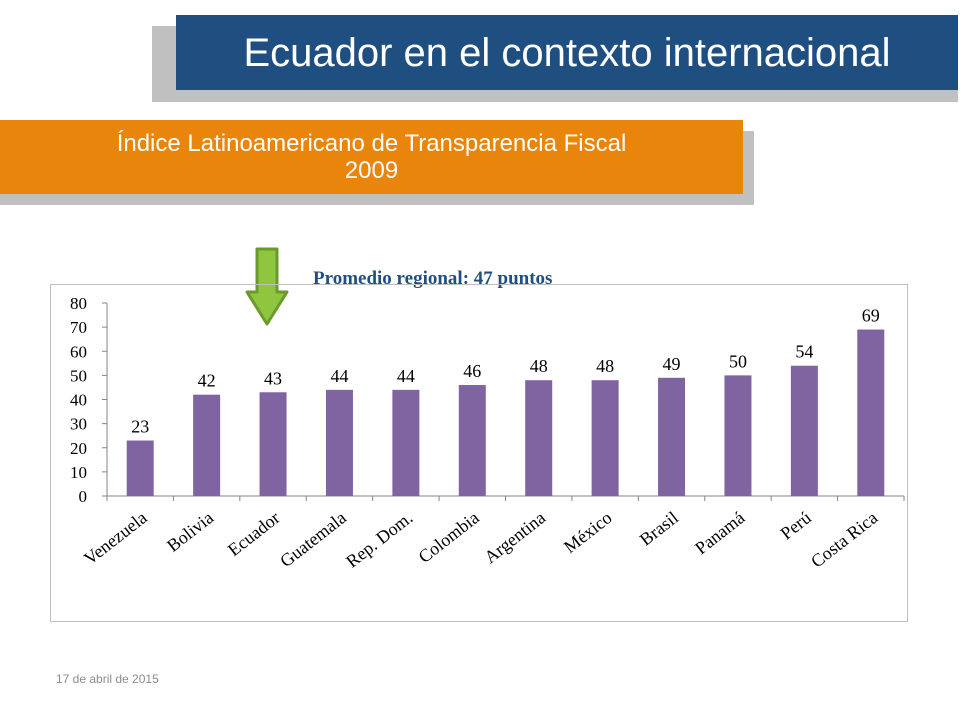 The image size is (960, 720). What do you see at coordinates (78, 375) in the screenshot?
I see `y-tick-label: 50` at bounding box center [78, 375].